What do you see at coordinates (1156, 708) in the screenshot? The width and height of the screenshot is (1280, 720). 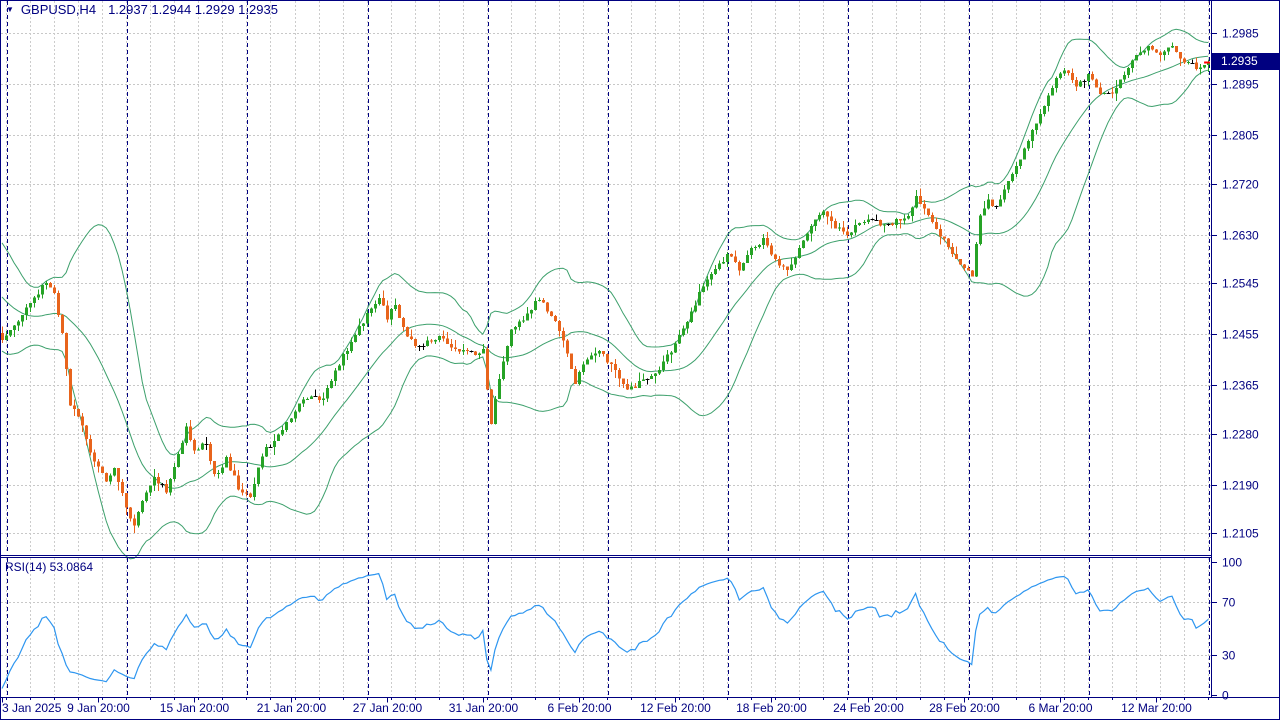 I see `svg-text: 12 Mar 20:00` at bounding box center [1156, 708].